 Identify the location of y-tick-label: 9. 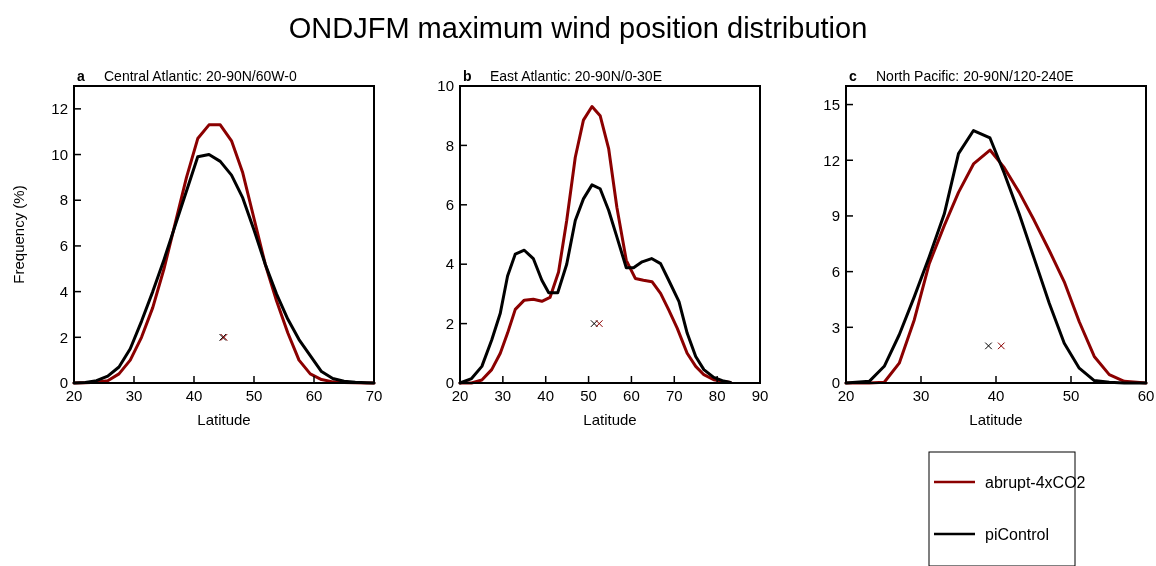
(835, 216).